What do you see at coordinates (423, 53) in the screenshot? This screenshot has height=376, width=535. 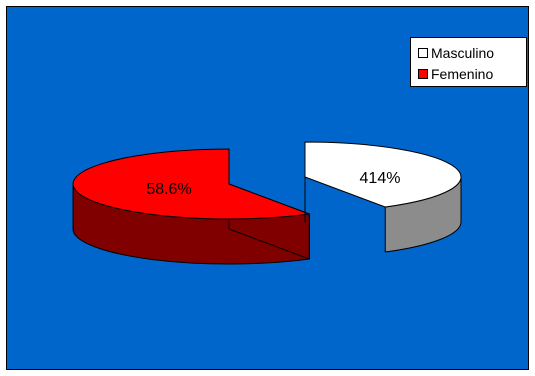 I see `legend-swatch-masculino` at bounding box center [423, 53].